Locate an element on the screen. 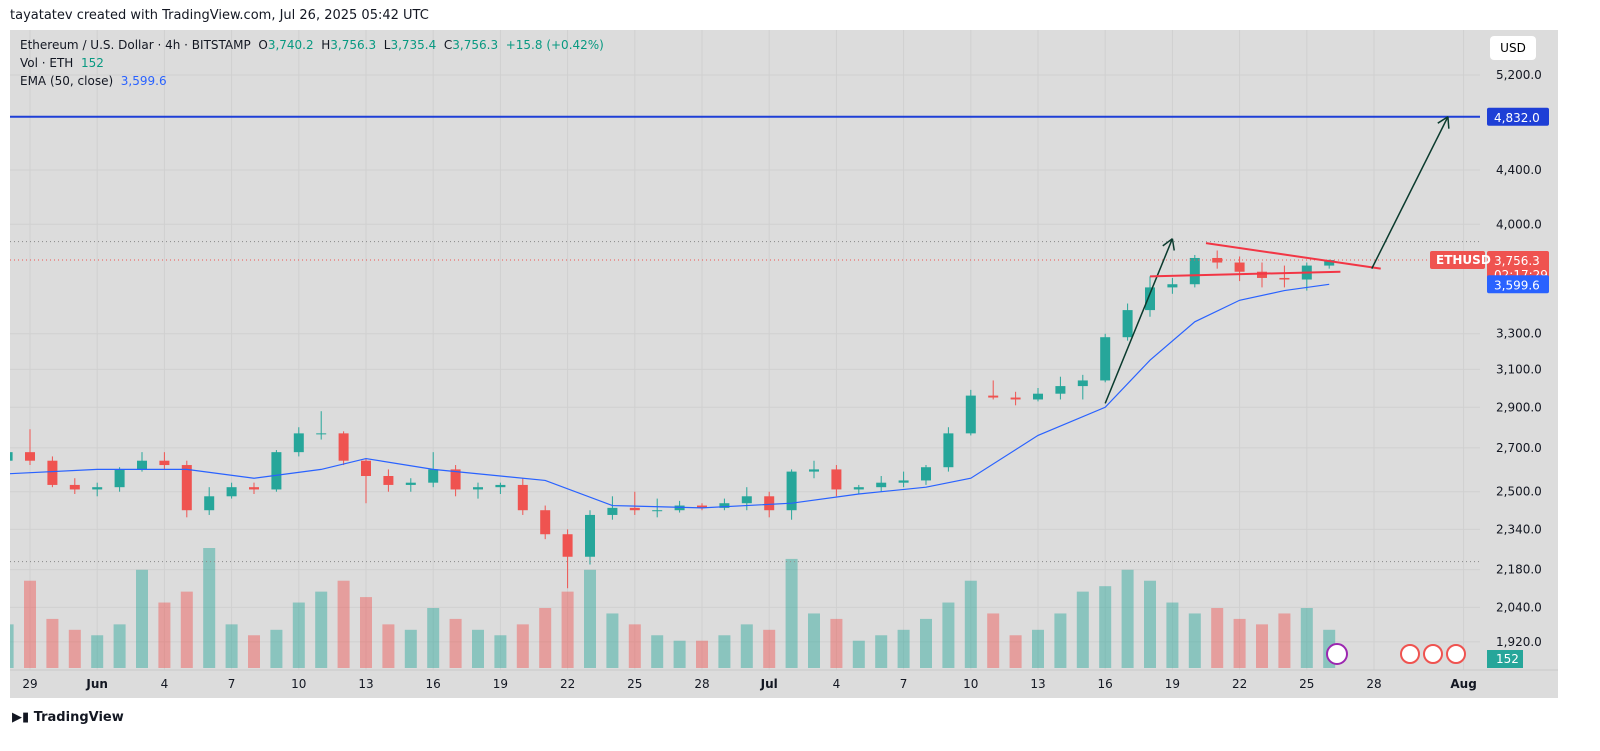 The image size is (1600, 751). high-label: H is located at coordinates (326, 45).